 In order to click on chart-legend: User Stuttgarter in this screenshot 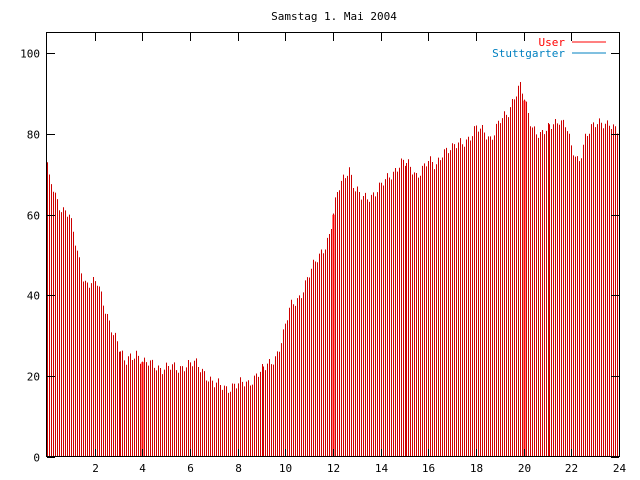, I will do `click(549, 48)`.